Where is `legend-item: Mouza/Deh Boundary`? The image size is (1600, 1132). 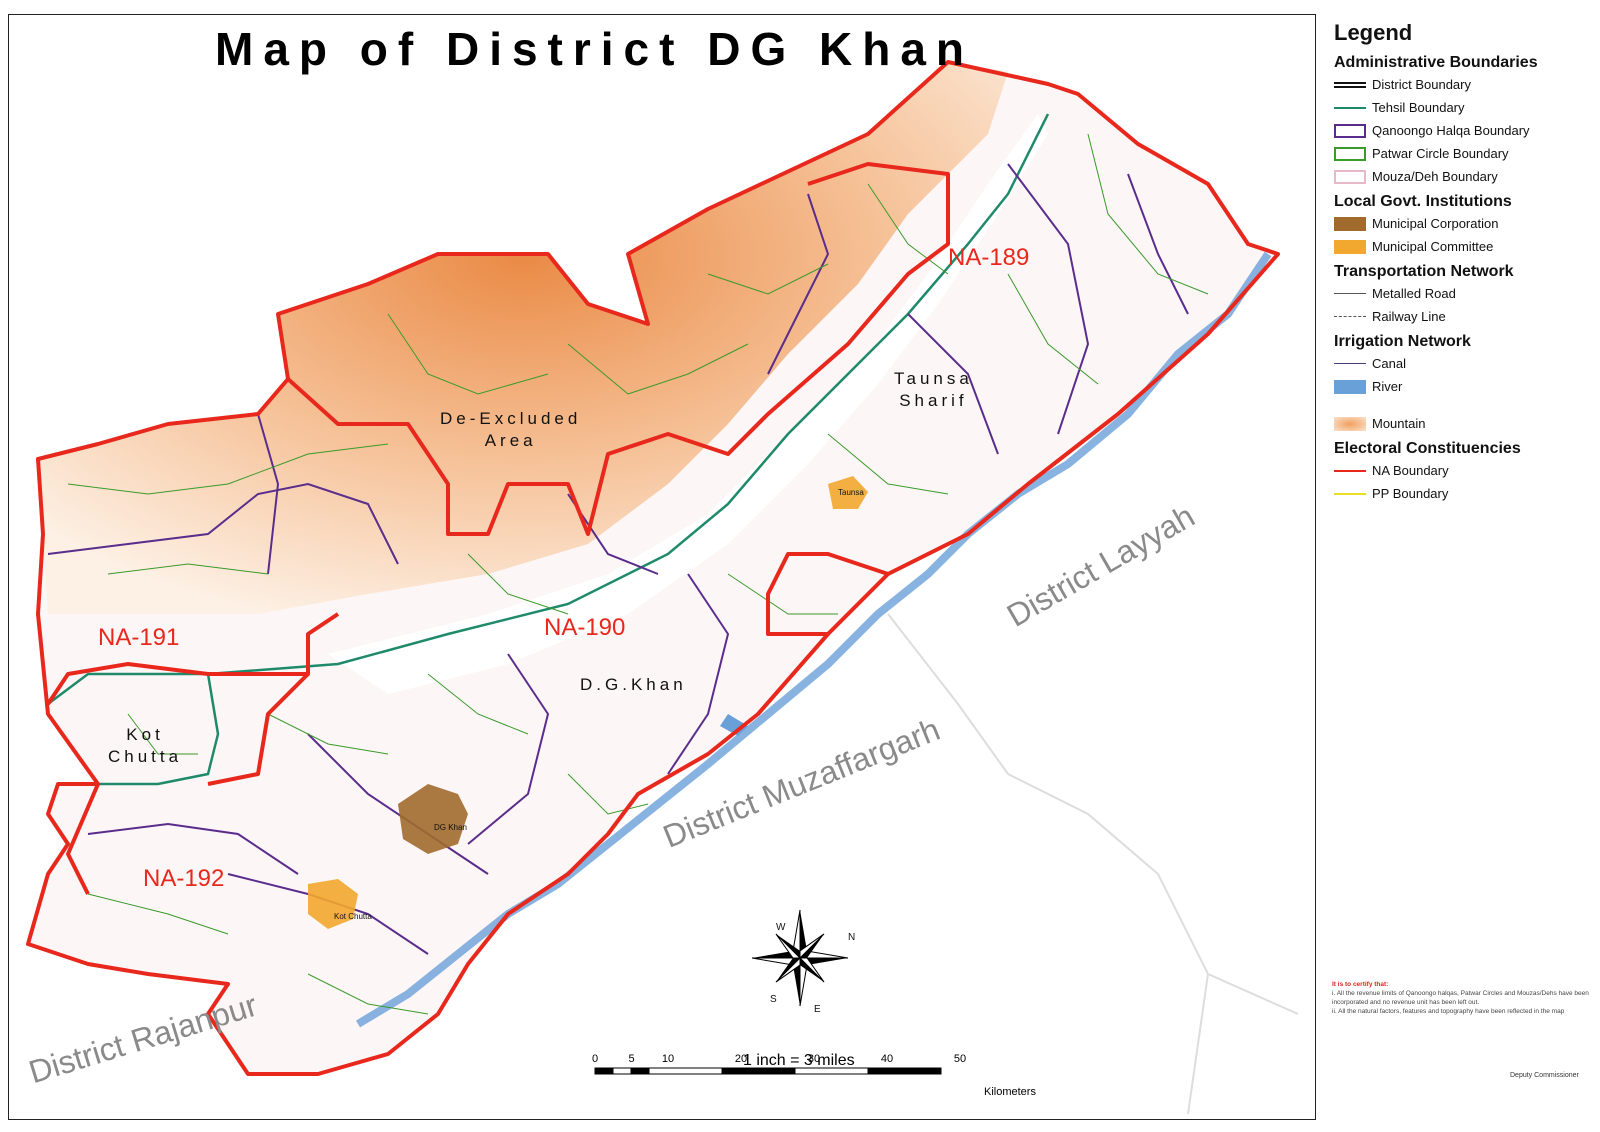 legend-item: Mouza/Deh Boundary is located at coordinates (1464, 176).